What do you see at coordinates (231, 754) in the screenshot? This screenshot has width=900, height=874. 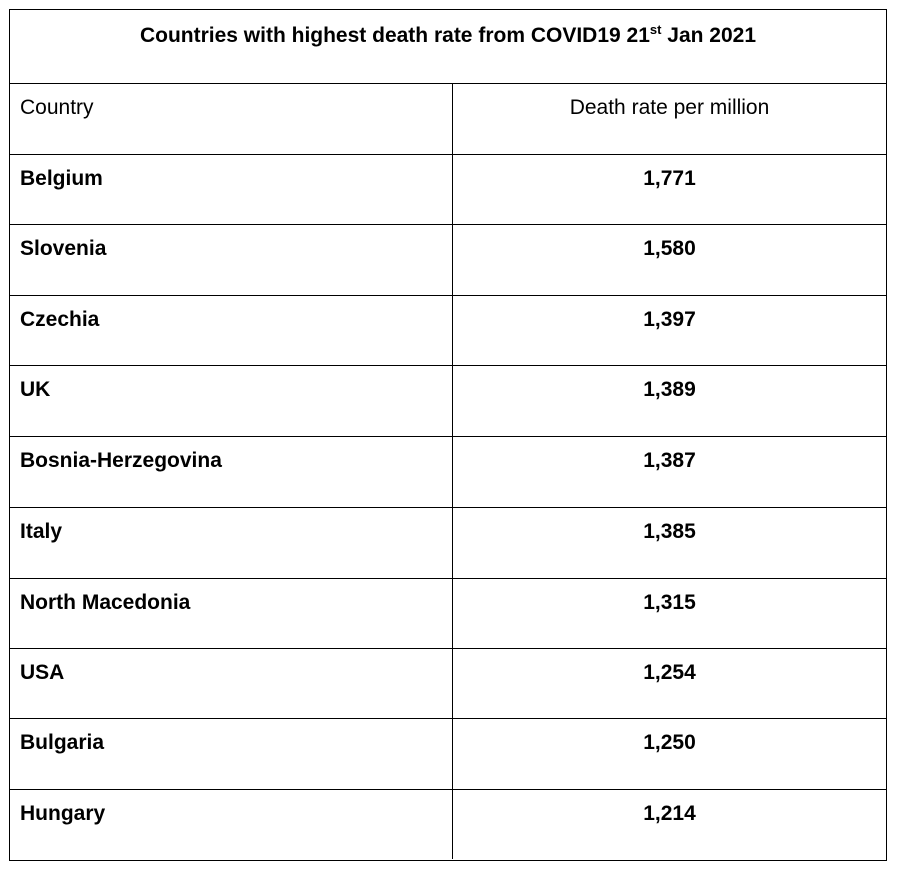 I see `country-cell: Bulgaria` at bounding box center [231, 754].